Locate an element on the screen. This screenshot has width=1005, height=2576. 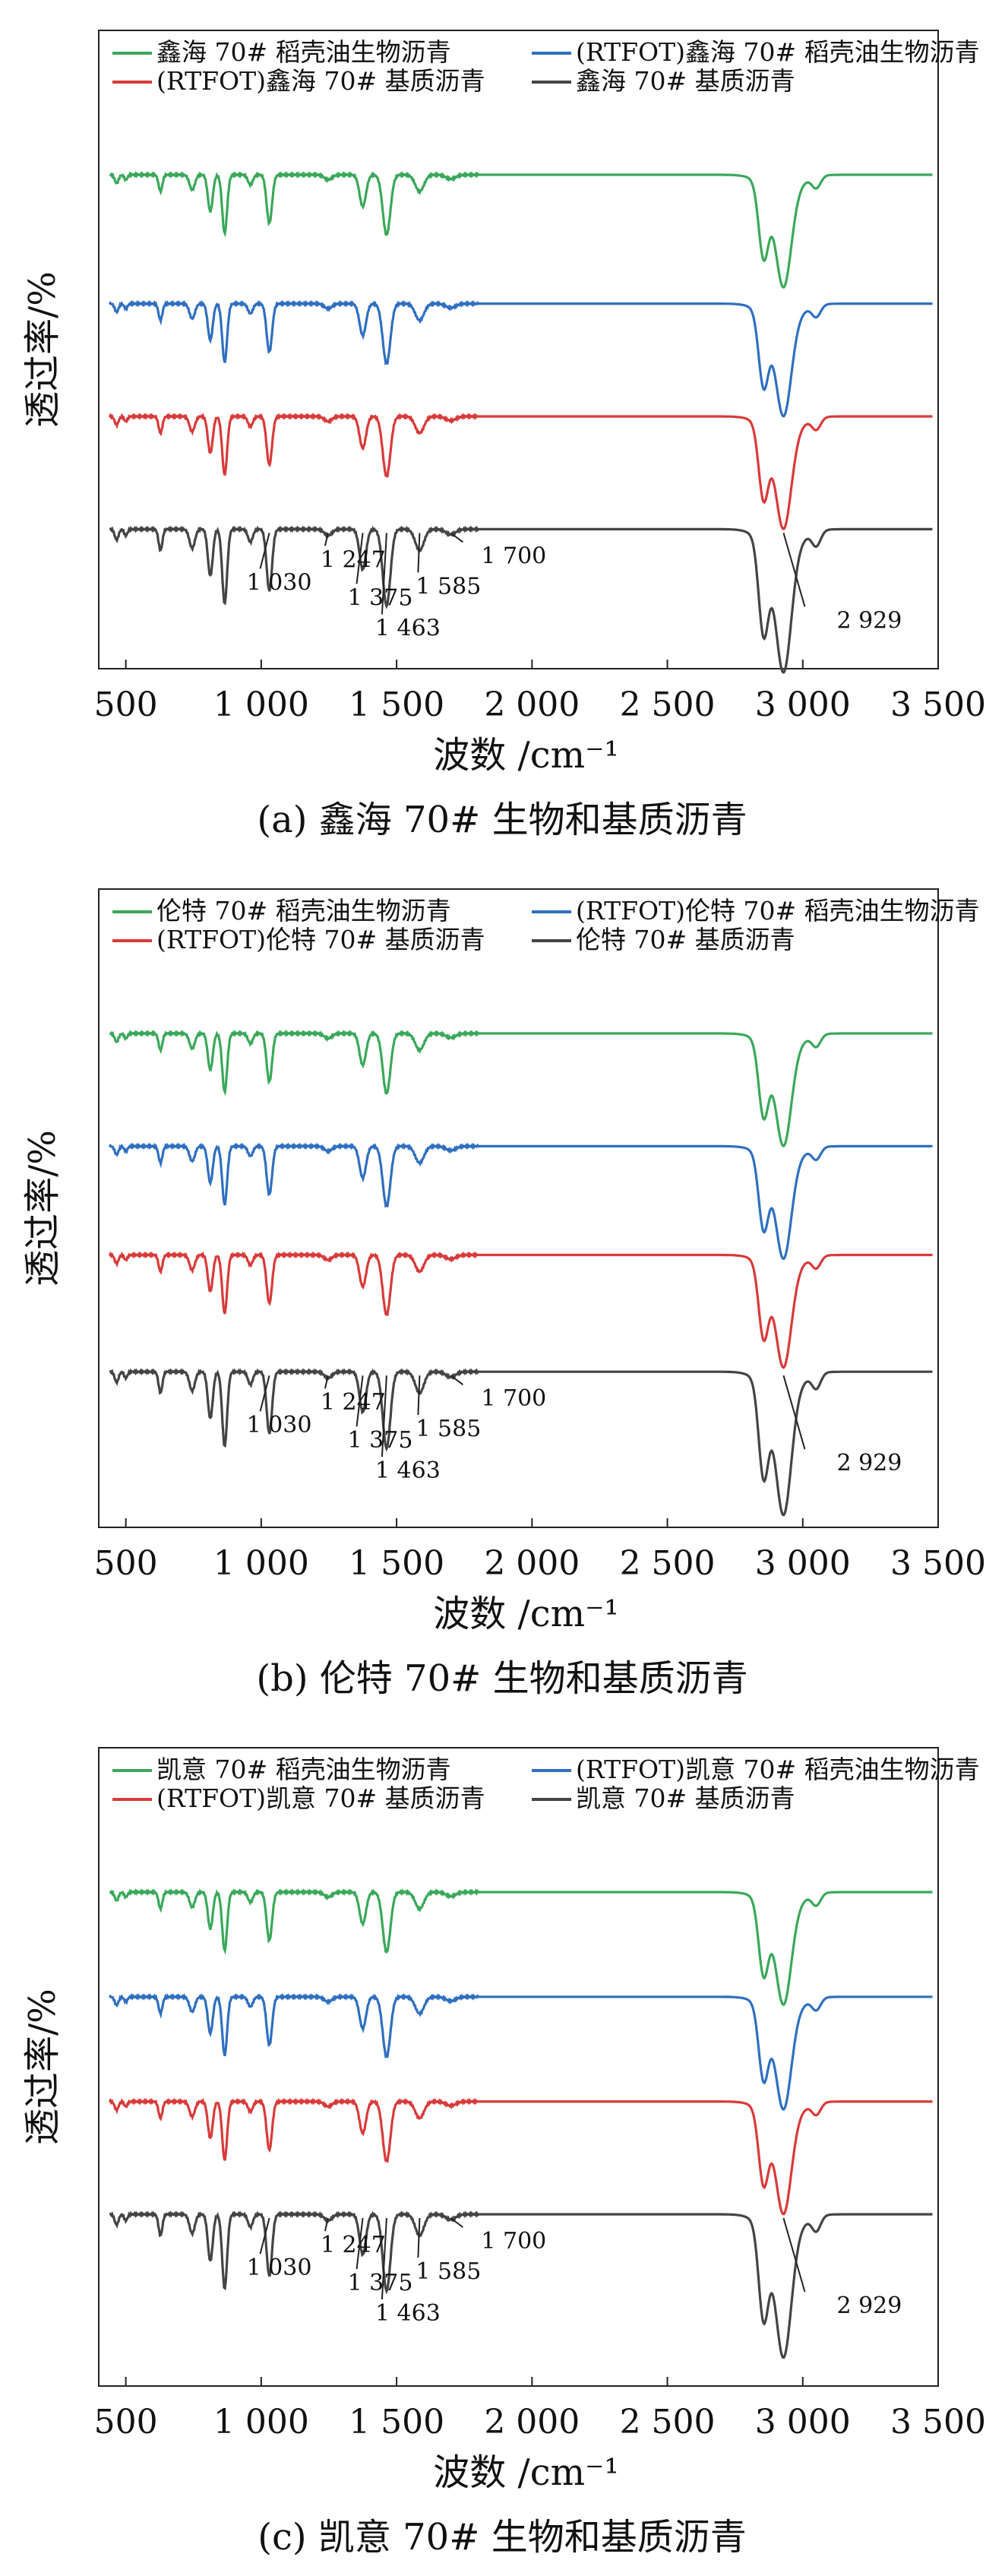
legend-label-2: (RTFOT)凯意 70# 基质沥青 is located at coordinates (320, 1798).